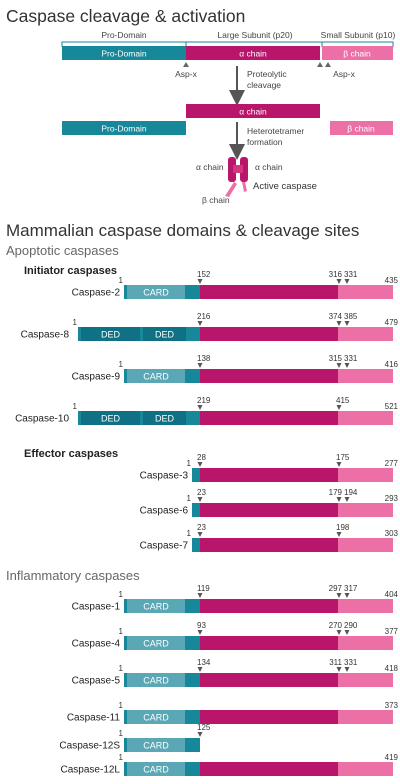  What do you see at coordinates (336, 274) in the screenshot?
I see `cleavage-site-label: 316` at bounding box center [336, 274].